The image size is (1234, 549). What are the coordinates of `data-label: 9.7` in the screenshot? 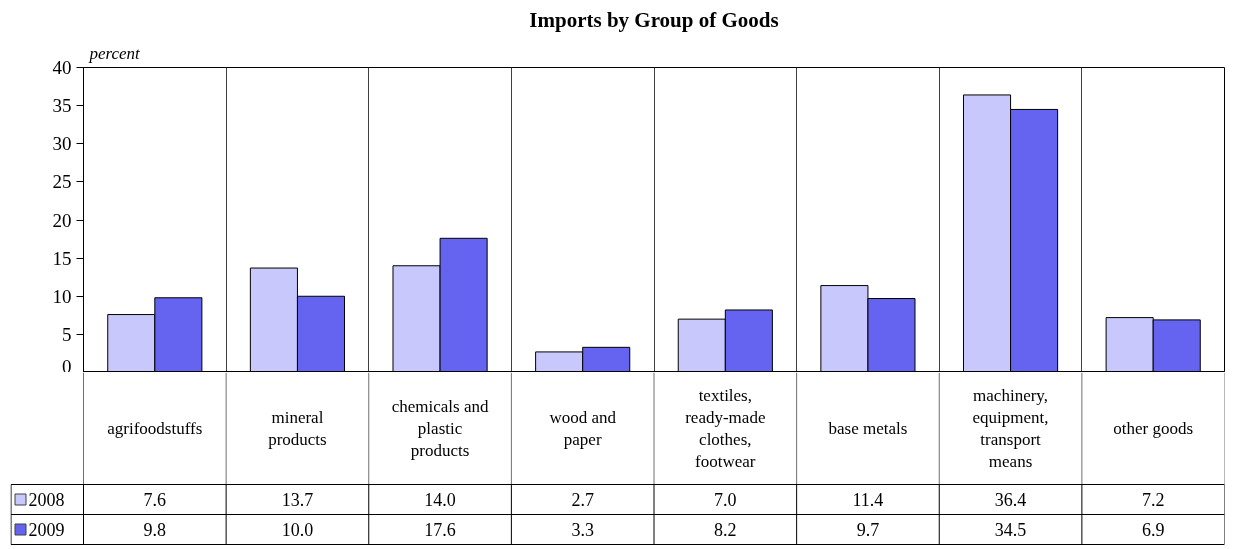 It's located at (868, 530).